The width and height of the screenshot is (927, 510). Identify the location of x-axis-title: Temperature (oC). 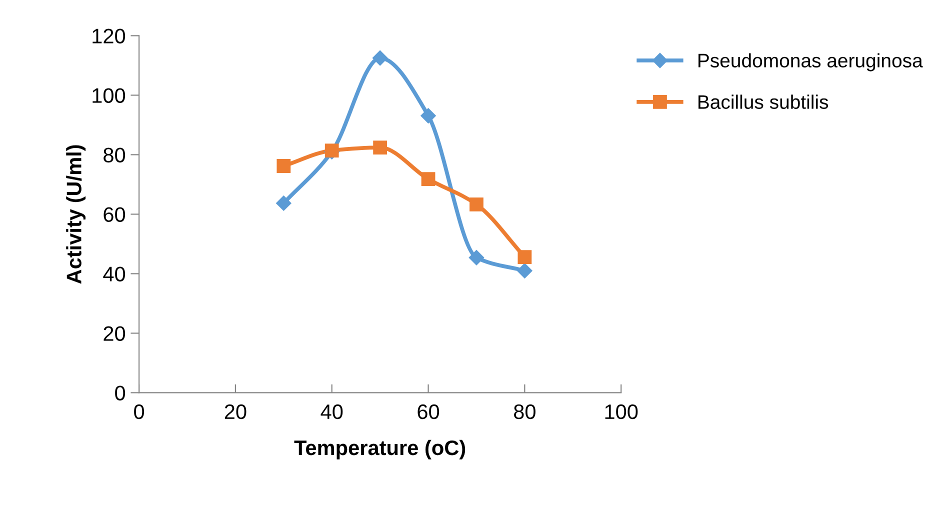
(380, 450).